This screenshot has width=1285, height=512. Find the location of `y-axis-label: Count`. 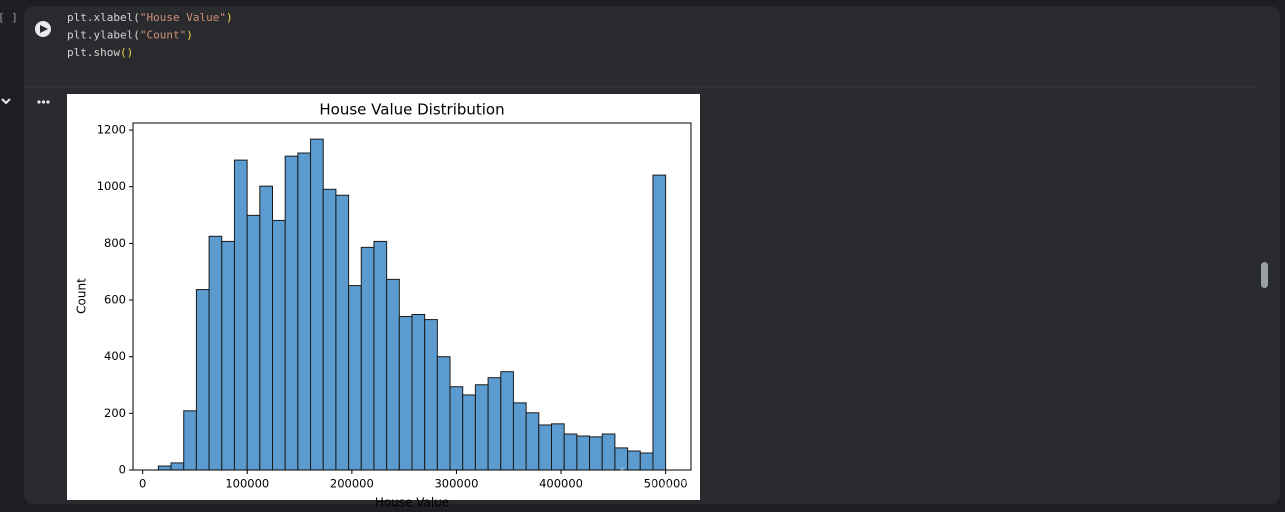

y-axis-label: Count is located at coordinates (82, 296).